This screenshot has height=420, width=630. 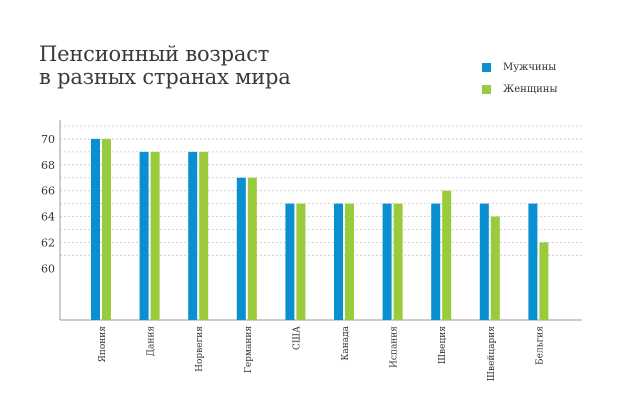 What do you see at coordinates (48, 217) in the screenshot?
I see `y-tick-label: 64` at bounding box center [48, 217].